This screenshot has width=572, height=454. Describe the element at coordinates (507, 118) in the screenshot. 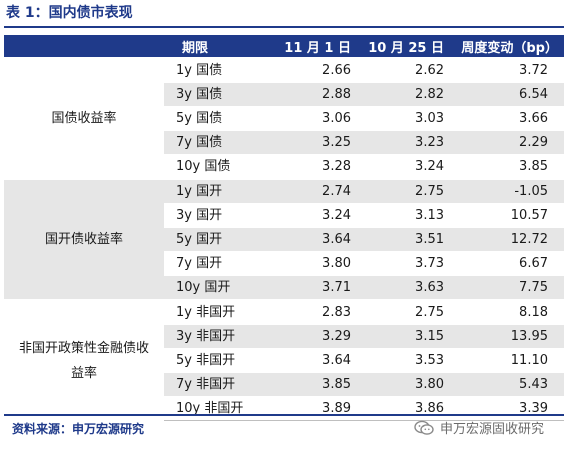

I see `cell-change: 3.66` at that location.